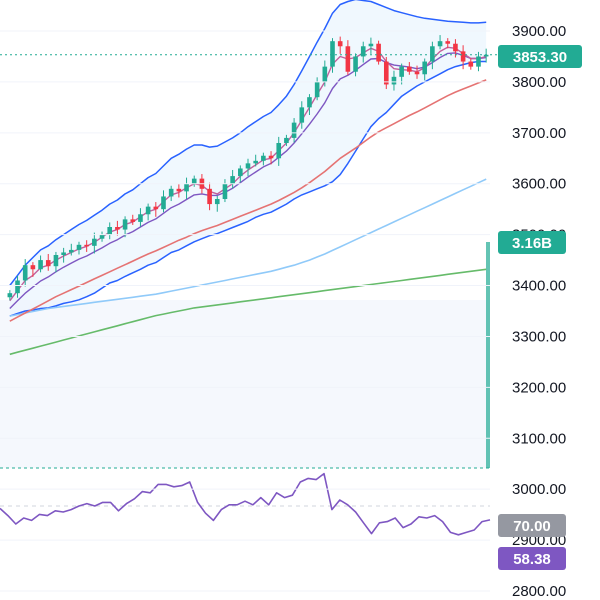  What do you see at coordinates (539, 133) in the screenshot?
I see `y-tick-label: 3700.00` at bounding box center [539, 133].